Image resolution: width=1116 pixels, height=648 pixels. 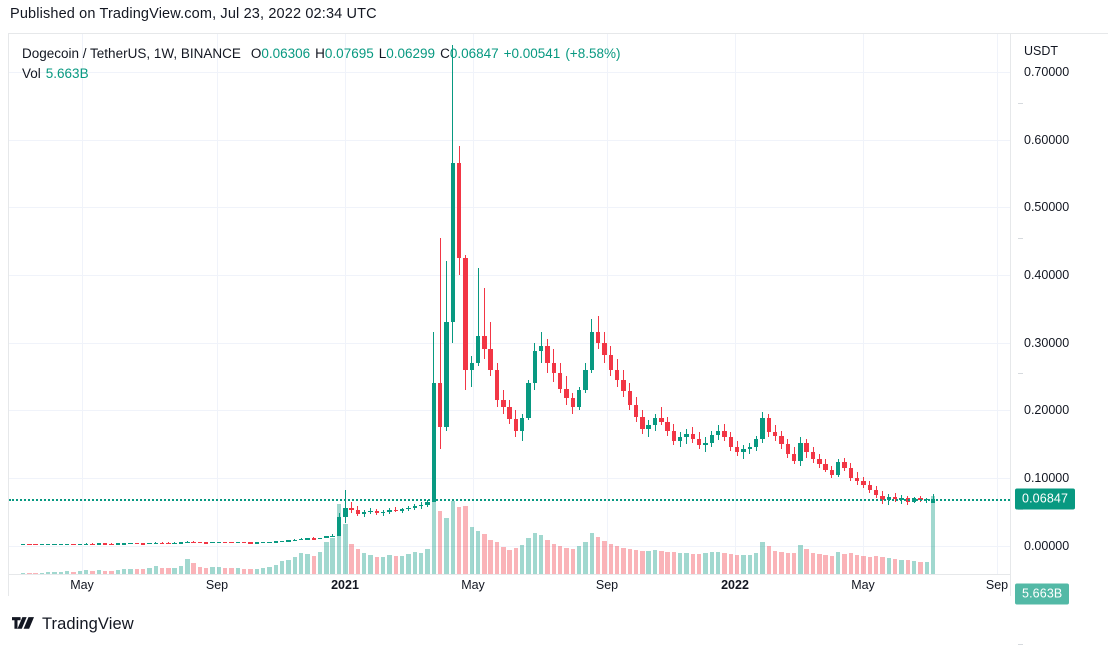 I want to click on price-axis-tick, so click(x=1020, y=374).